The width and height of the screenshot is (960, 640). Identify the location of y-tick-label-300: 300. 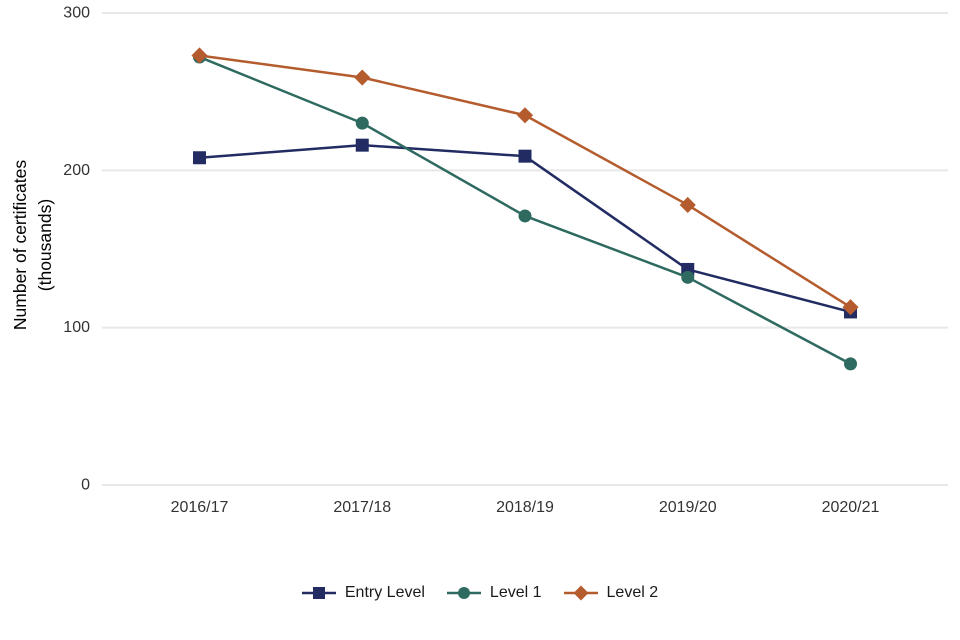
(76, 13).